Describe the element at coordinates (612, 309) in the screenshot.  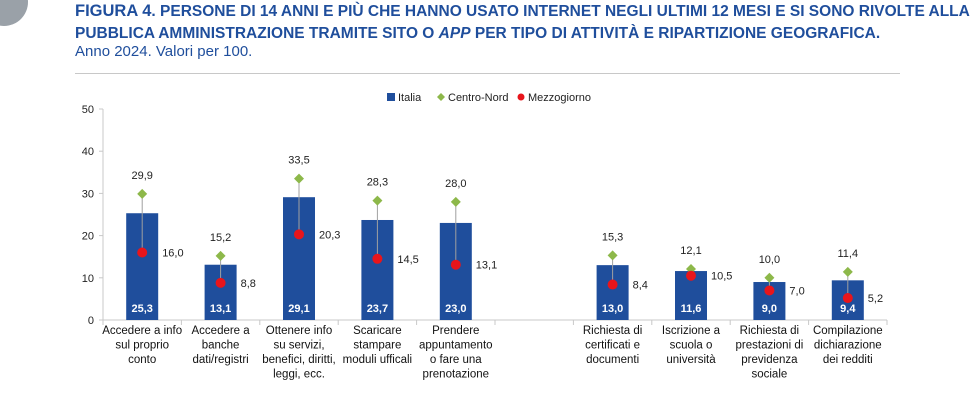
I see `bar-label-italia: 13,0` at that location.